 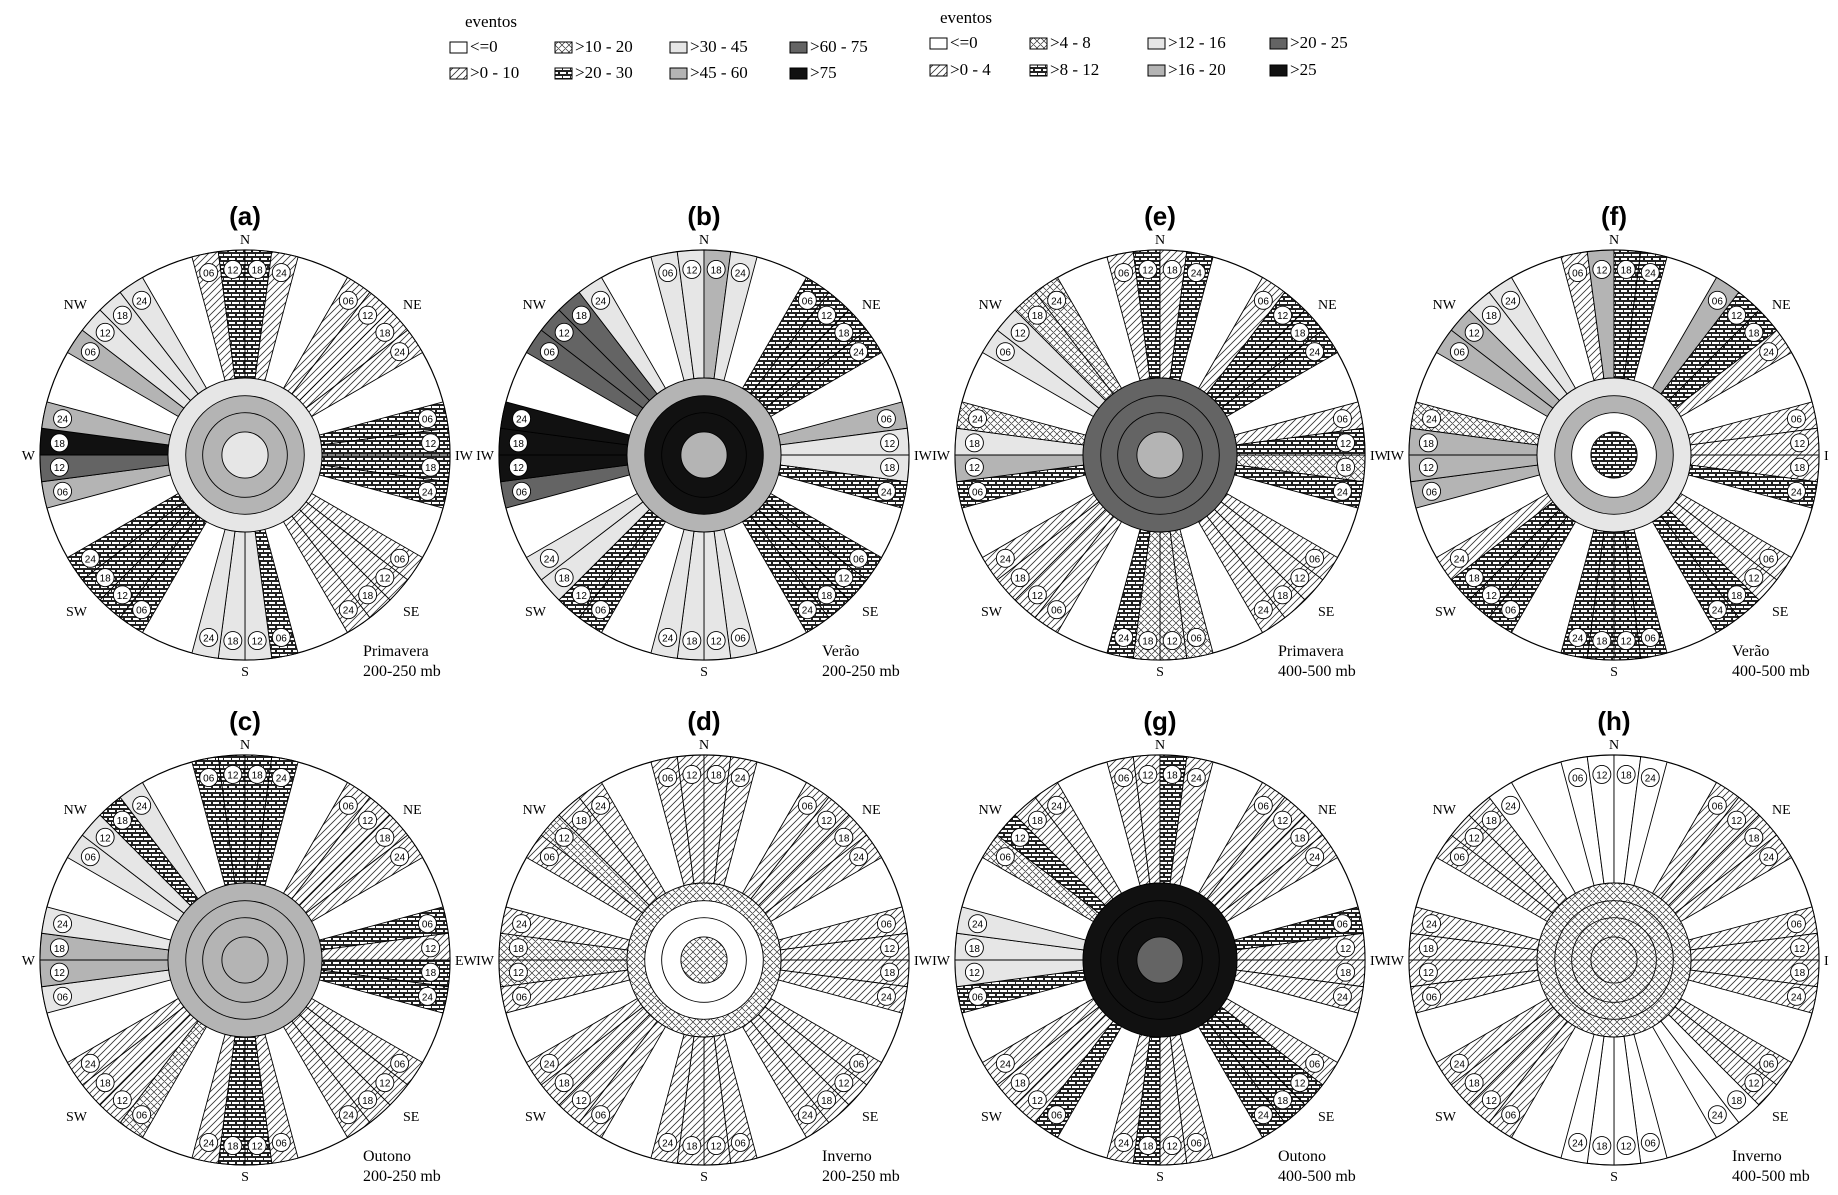 What do you see at coordinates (1613, 721) in the screenshot?
I see `panel-letter: (h)` at bounding box center [1613, 721].